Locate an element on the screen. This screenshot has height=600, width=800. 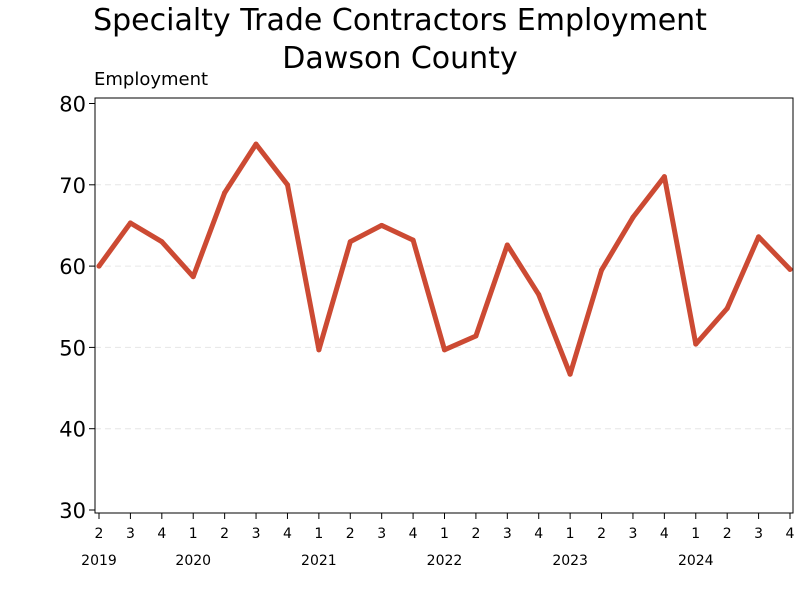
x-year-label: 2019 is located at coordinates (99, 561).